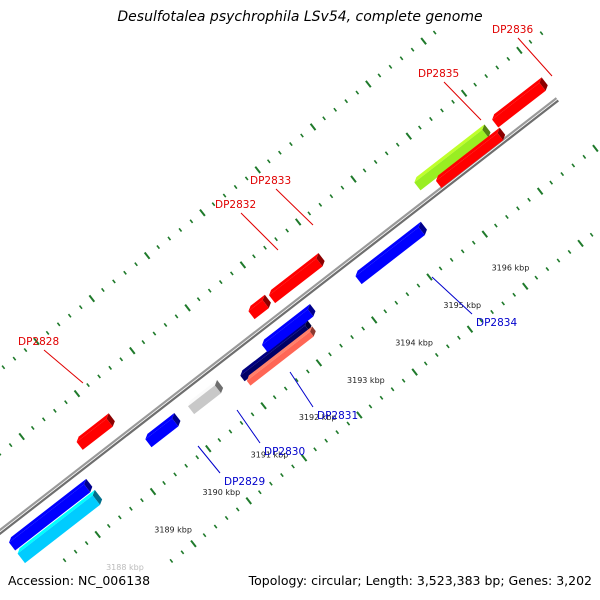  I want to click on gene-label-dp2828: DP2828, so click(38, 342).